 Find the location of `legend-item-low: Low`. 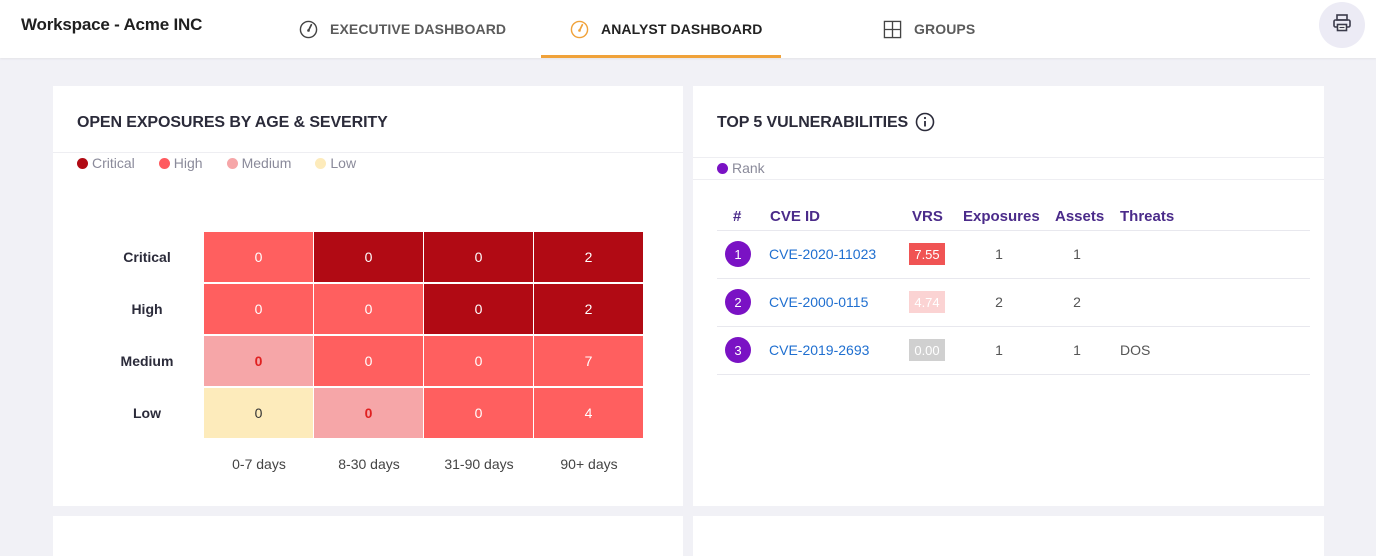

legend-item-low: Low is located at coordinates (335, 163).